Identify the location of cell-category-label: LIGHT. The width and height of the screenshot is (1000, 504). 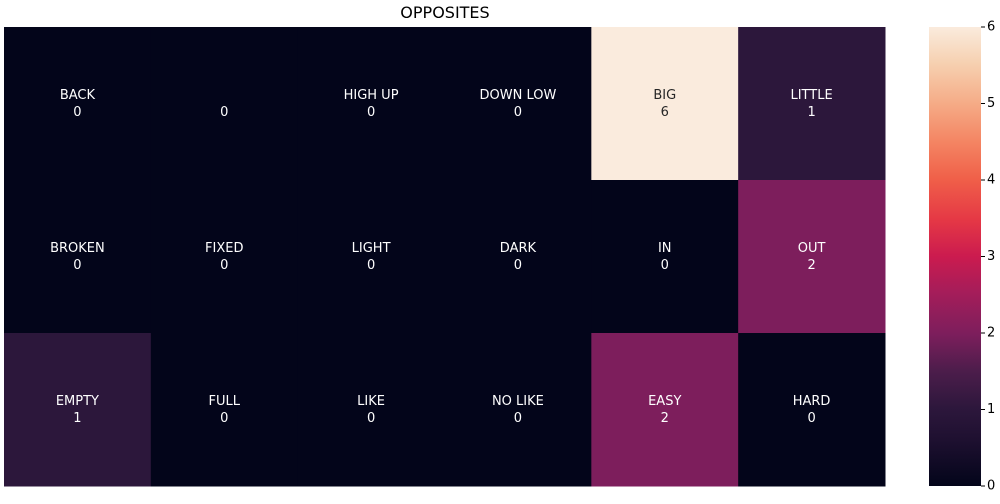
(371, 248).